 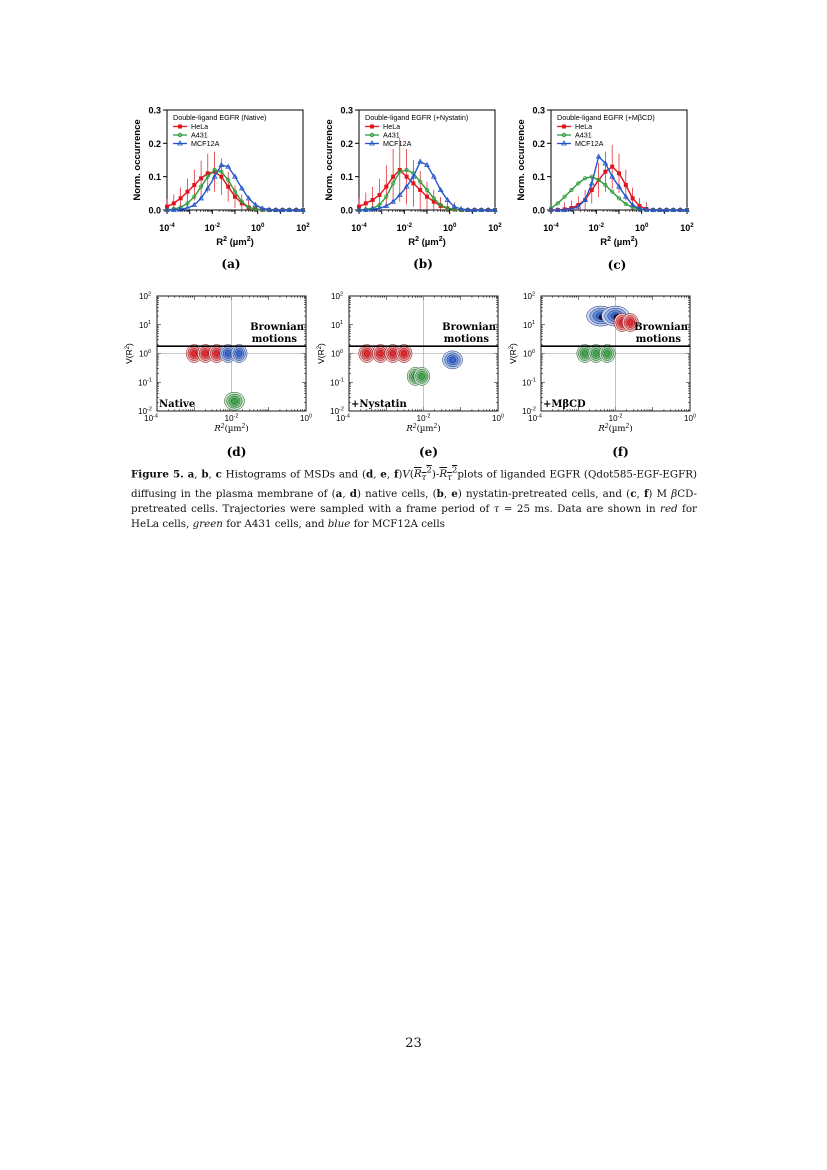 What do you see at coordinates (379, 404) in the screenshot?
I see `condition-label: +Nystatin` at bounding box center [379, 404].